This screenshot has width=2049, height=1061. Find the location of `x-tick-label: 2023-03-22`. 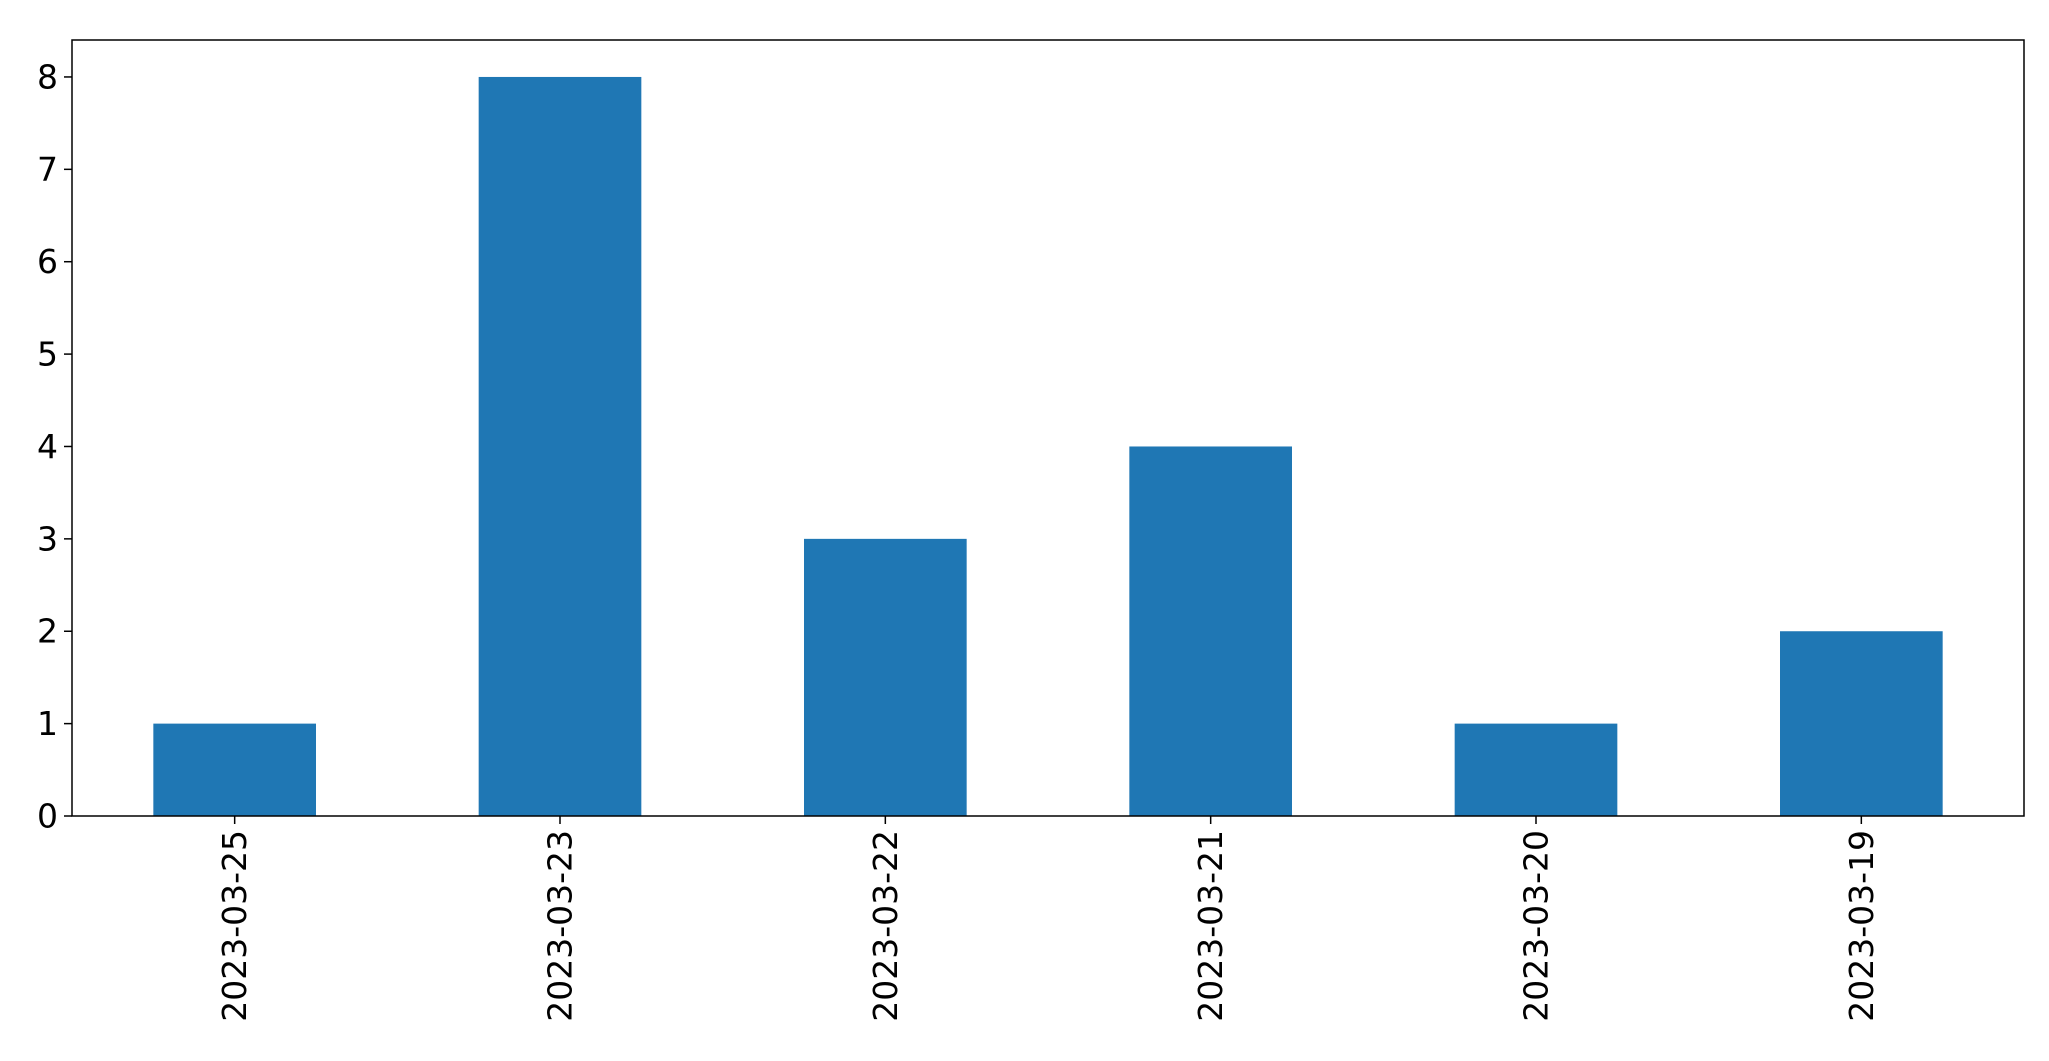

x-tick-label: 2023-03-22 is located at coordinates (885, 926).